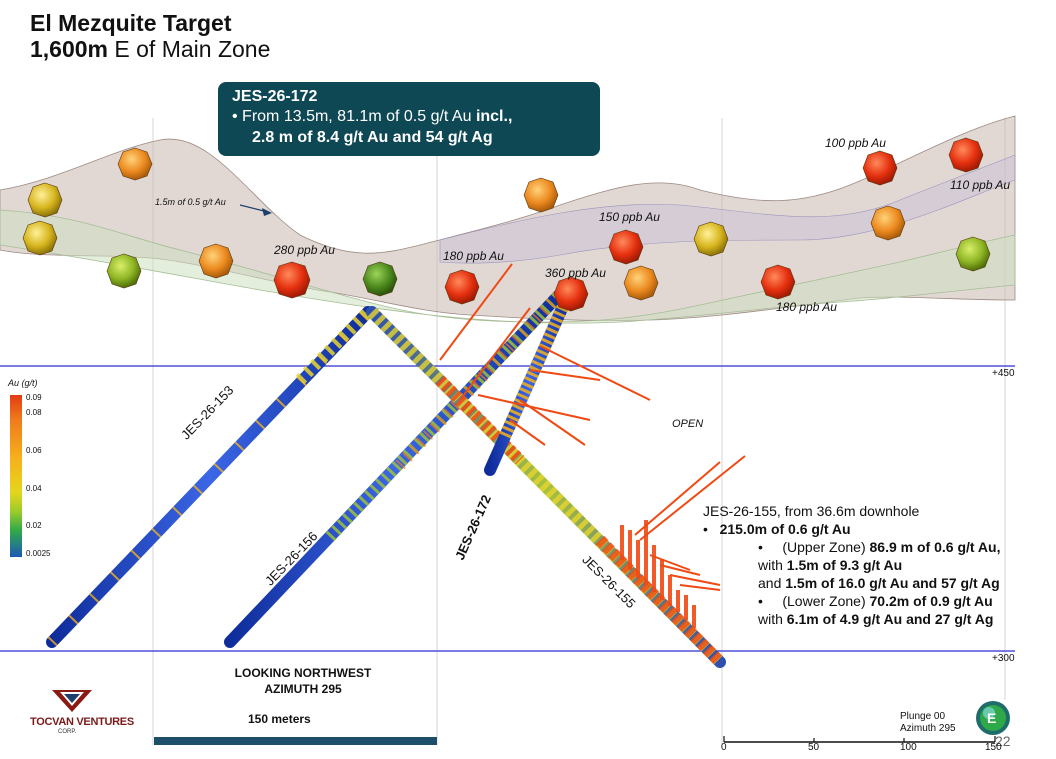 This screenshot has width=1056, height=759. I want to click on callout-highgrade: 2.8 m of 8.4 g/t Au and 54 g/t Ag, so click(372, 137).